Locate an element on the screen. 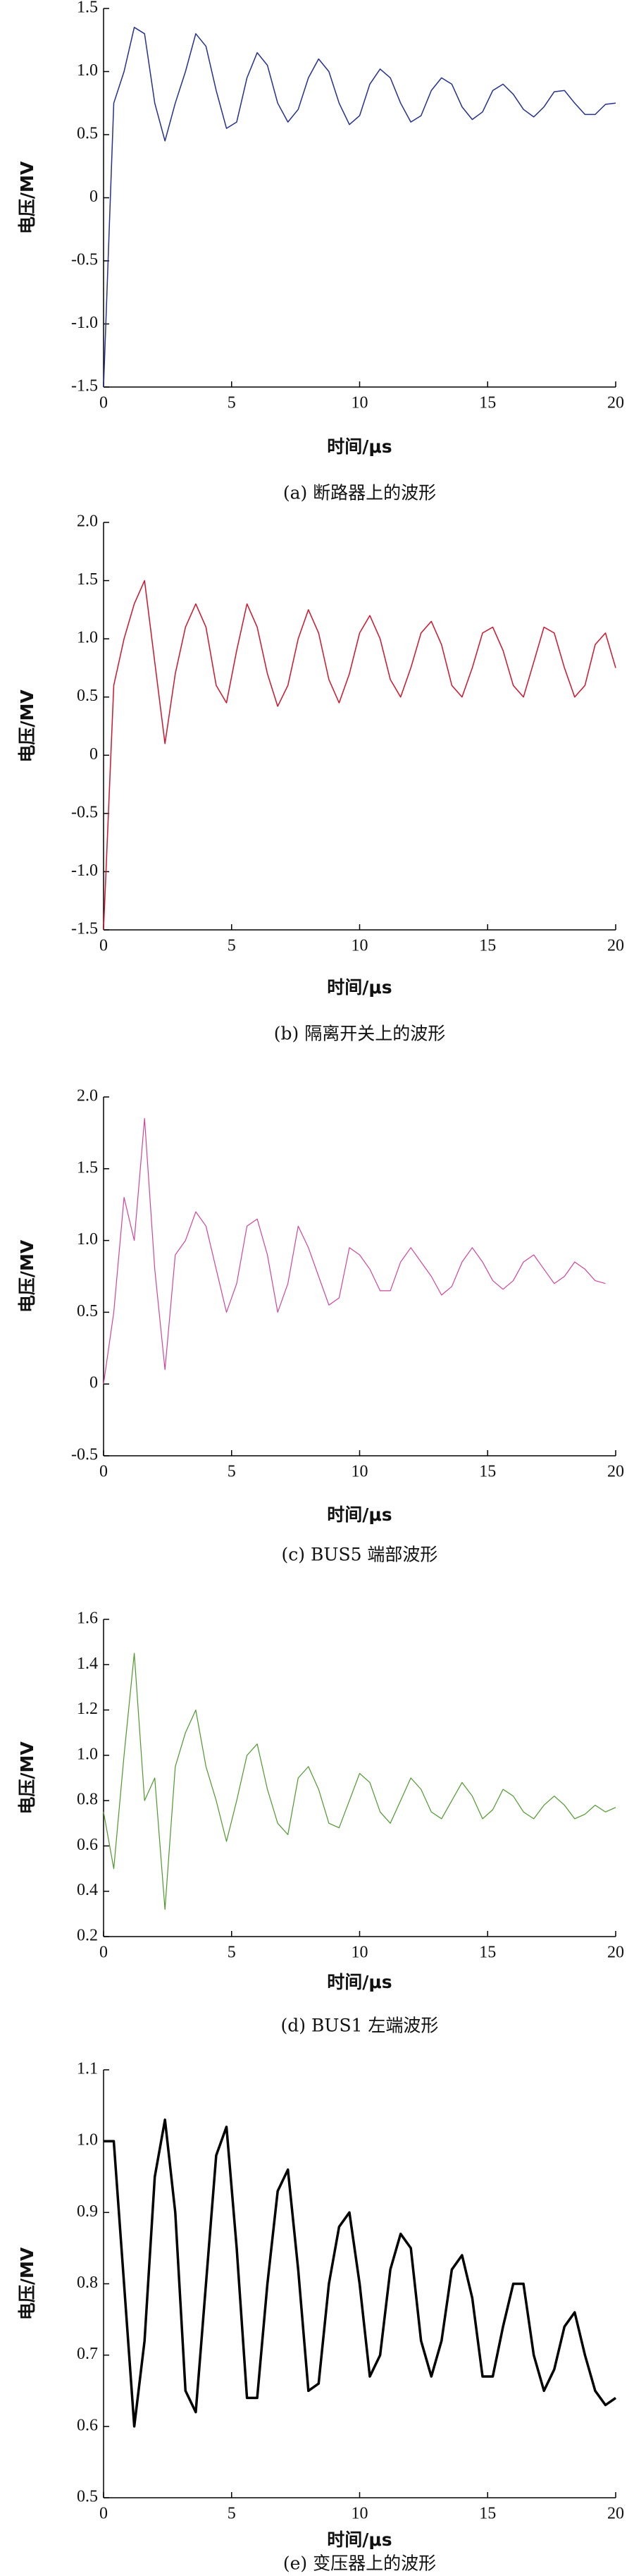 This screenshot has height=2576, width=634. caption: (a) 断路器上的波形 is located at coordinates (359, 493).